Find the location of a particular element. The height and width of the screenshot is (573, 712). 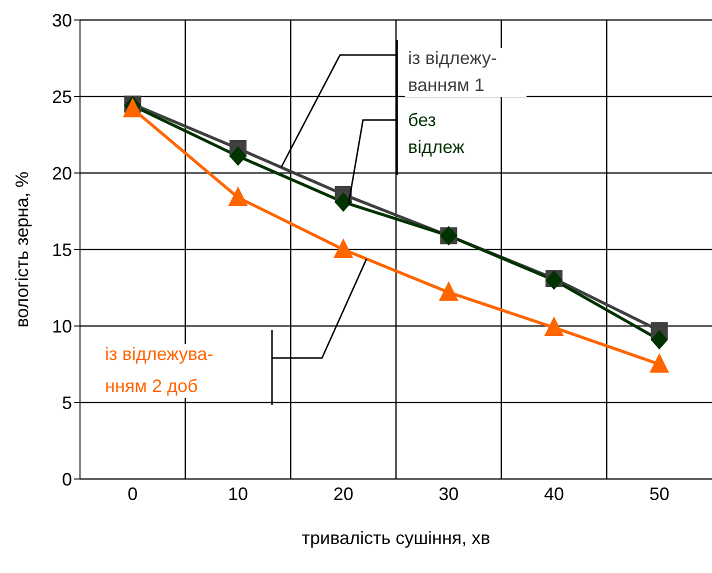

x-tick-label: 50 is located at coordinates (659, 494).